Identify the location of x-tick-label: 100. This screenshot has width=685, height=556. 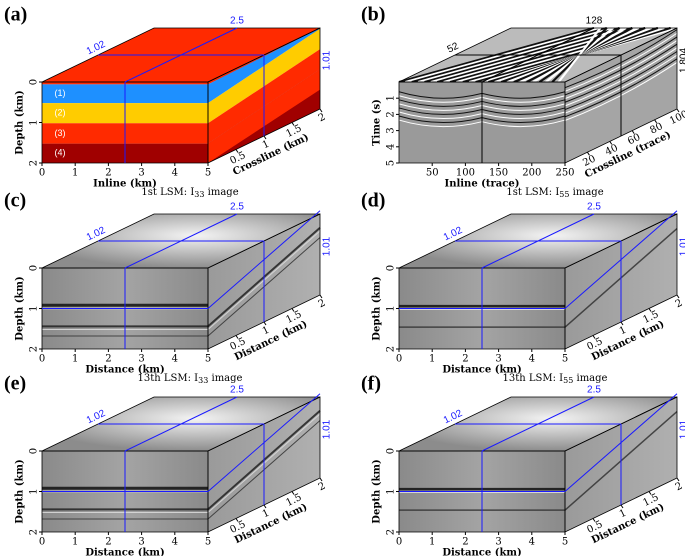
(465, 173).